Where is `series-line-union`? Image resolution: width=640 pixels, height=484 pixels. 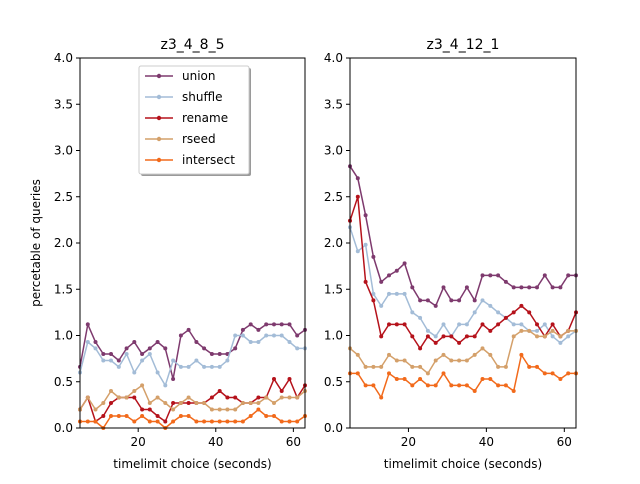
series-line-union is located at coordinates (462, 236).